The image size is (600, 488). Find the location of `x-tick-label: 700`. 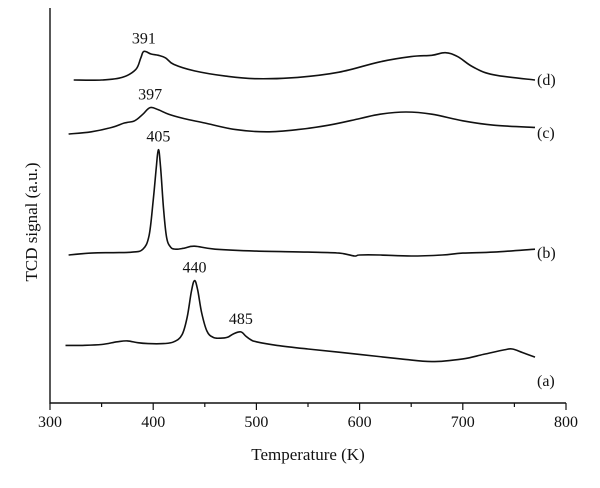

x-tick-label: 700 is located at coordinates (463, 422).